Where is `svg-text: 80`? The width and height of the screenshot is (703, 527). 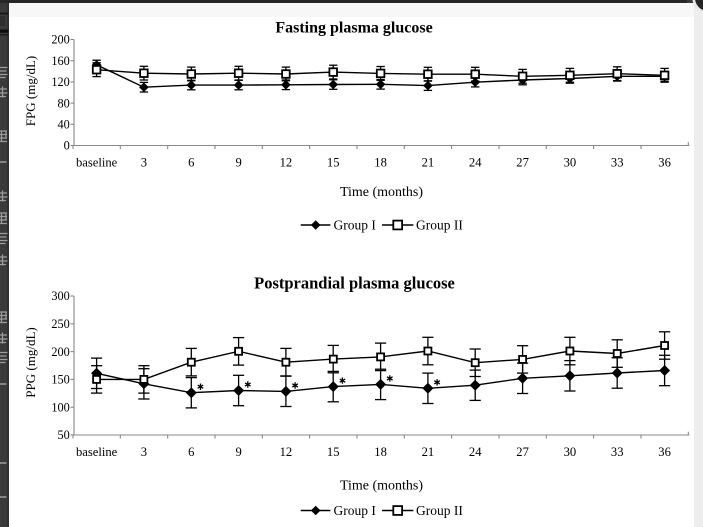
svg-text: 80 is located at coordinates (64, 103).